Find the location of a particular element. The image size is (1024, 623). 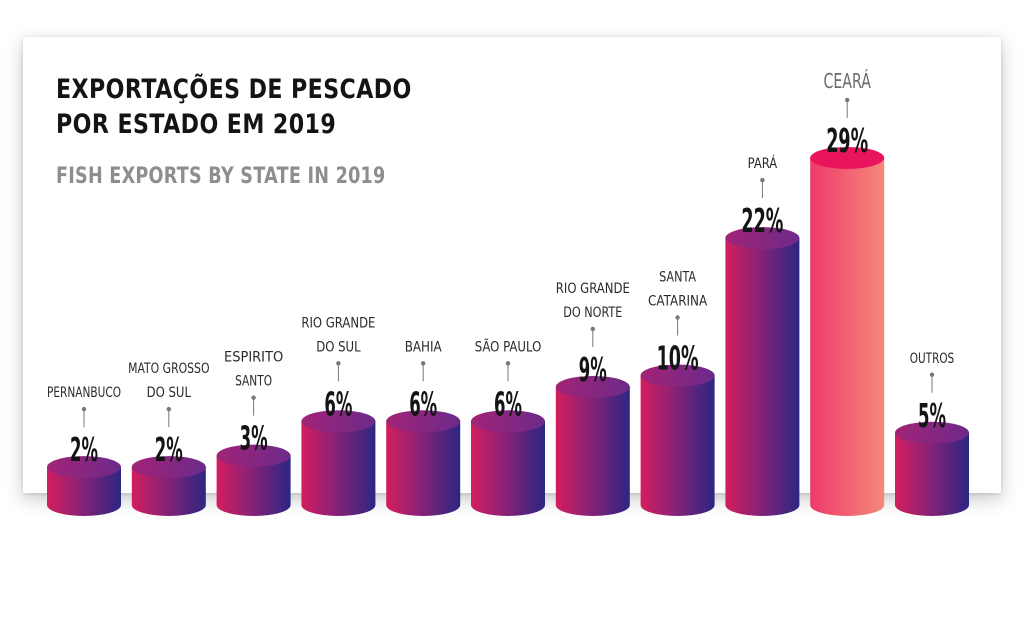

value-label: 10% is located at coordinates (678, 358).